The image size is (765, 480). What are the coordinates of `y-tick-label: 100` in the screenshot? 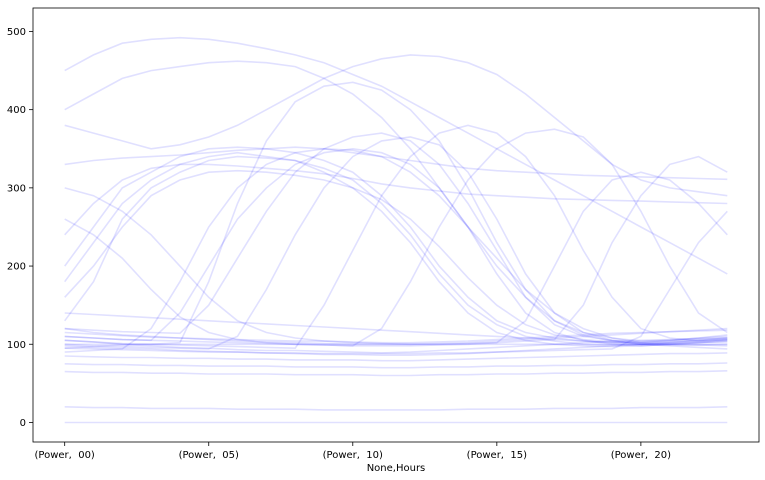 It's located at (16, 345).